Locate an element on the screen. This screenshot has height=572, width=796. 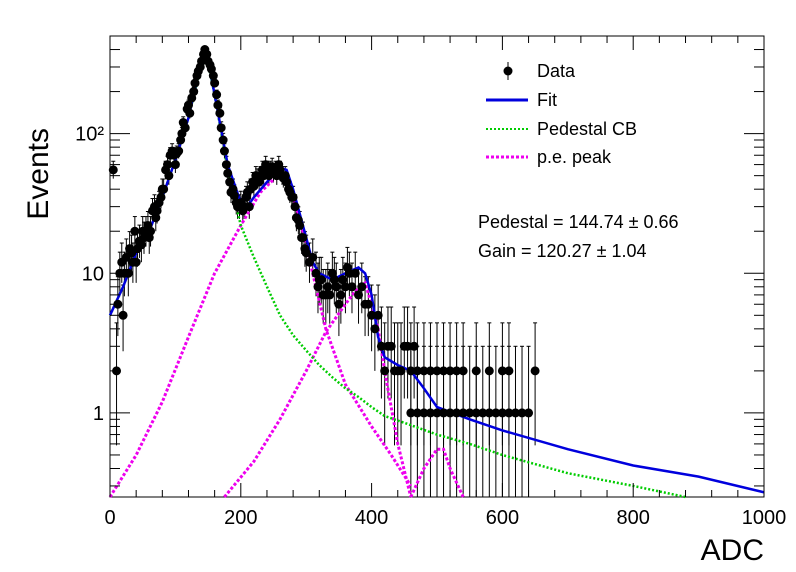
x-tick-label: 800 is located at coordinates (633, 518).